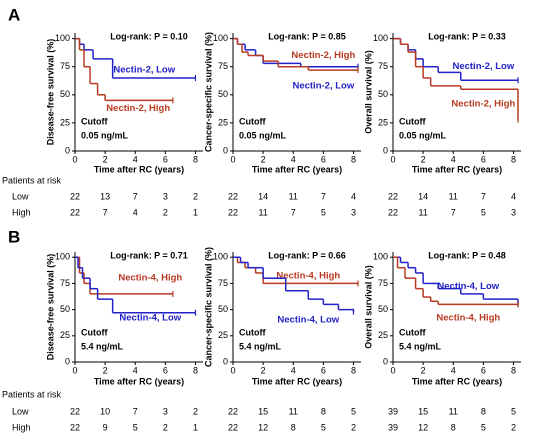  What do you see at coordinates (423, 411) in the screenshot?
I see `risk-count: 15` at bounding box center [423, 411].